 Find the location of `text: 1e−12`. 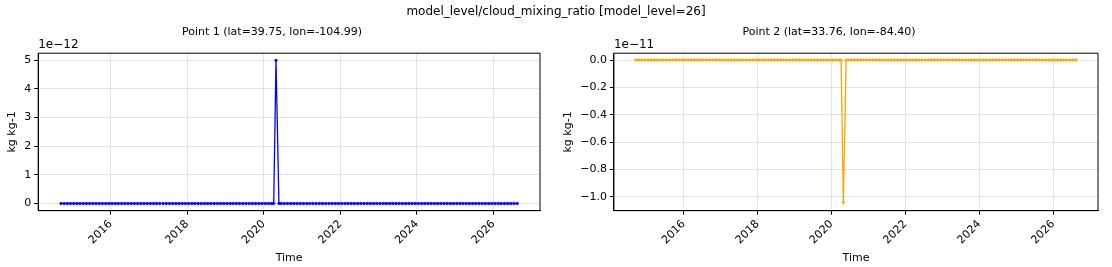

text: 1e−12 is located at coordinates (58, 44).